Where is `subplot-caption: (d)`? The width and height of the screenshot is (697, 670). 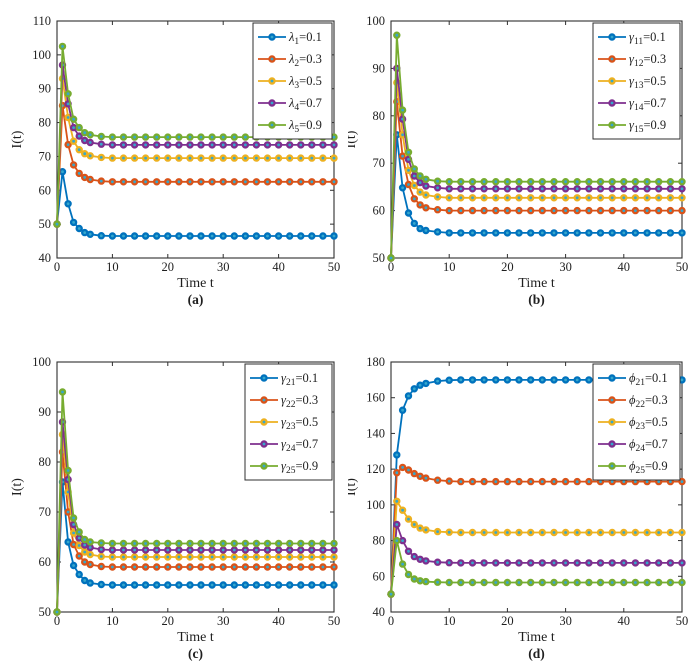
subplot-caption: (d) is located at coordinates (536, 653).